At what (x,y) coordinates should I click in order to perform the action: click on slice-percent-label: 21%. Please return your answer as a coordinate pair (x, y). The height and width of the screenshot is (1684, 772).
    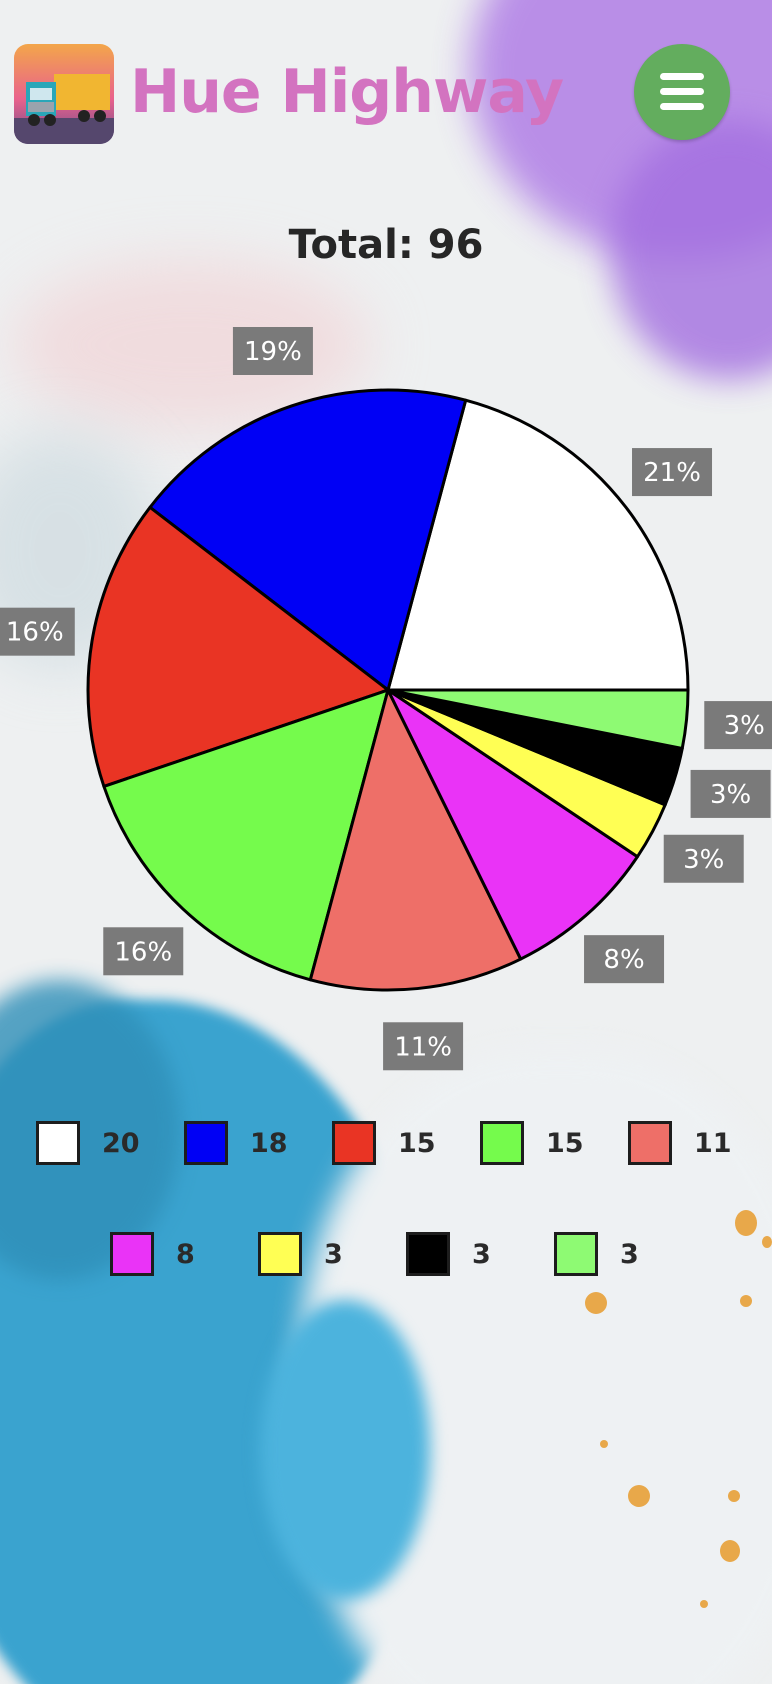
    Looking at the image, I should click on (672, 472).